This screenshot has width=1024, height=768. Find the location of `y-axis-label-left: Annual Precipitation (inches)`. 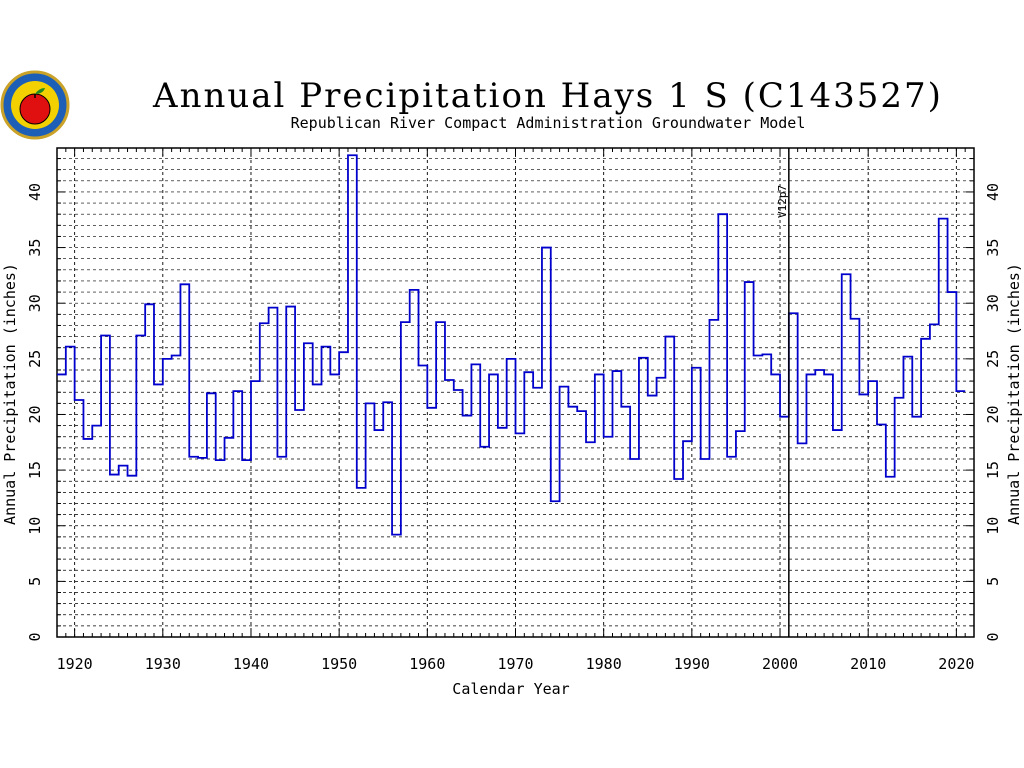

y-axis-label-left: Annual Precipitation (inches) is located at coordinates (10, 394).